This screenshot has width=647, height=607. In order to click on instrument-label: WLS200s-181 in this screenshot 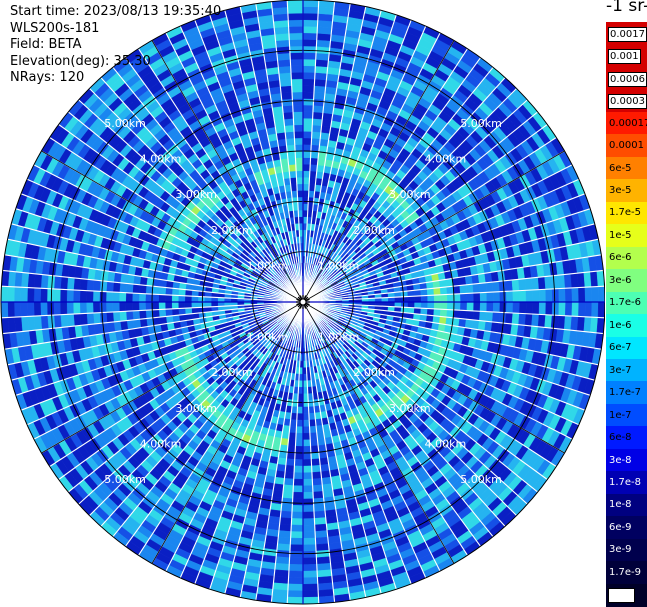, I will do `click(55, 28)`.